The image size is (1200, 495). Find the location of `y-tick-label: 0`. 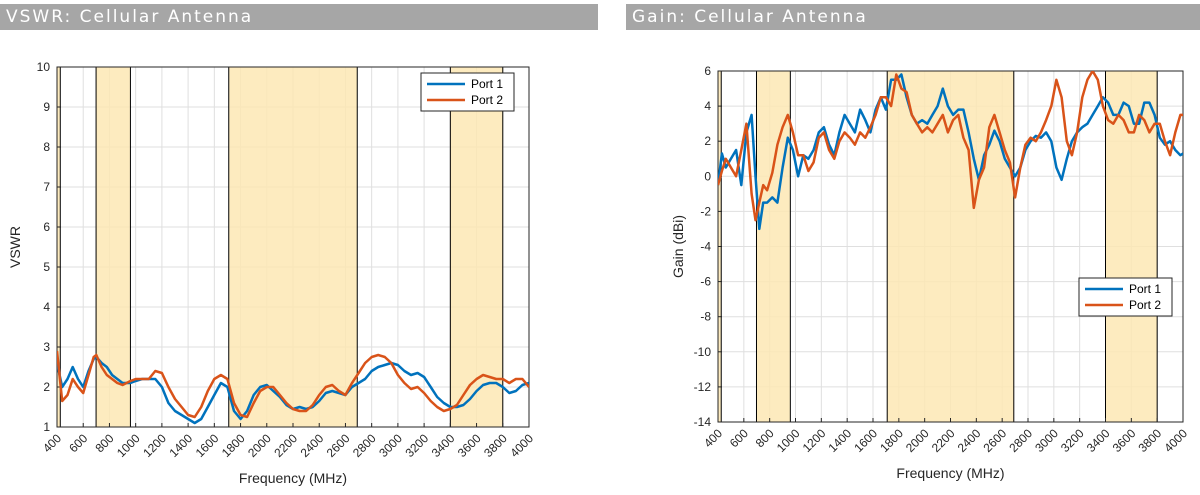

y-tick-label: 0 is located at coordinates (707, 176).